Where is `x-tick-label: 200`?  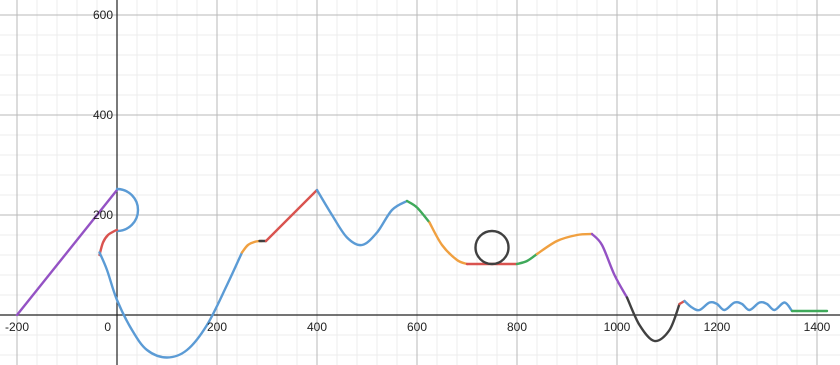 x-tick-label: 200 is located at coordinates (217, 327).